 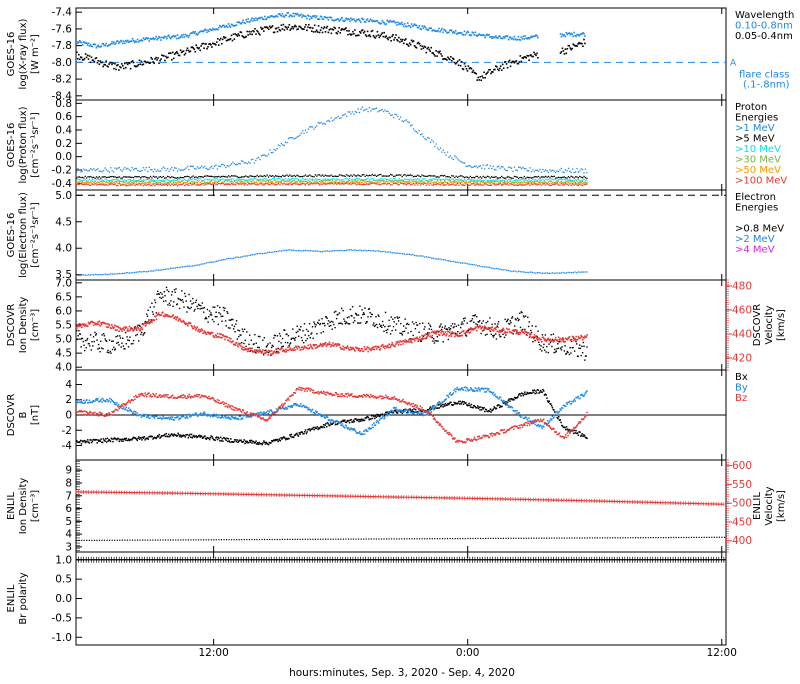 I want to click on right-y-tick-label: 400, so click(x=742, y=541).